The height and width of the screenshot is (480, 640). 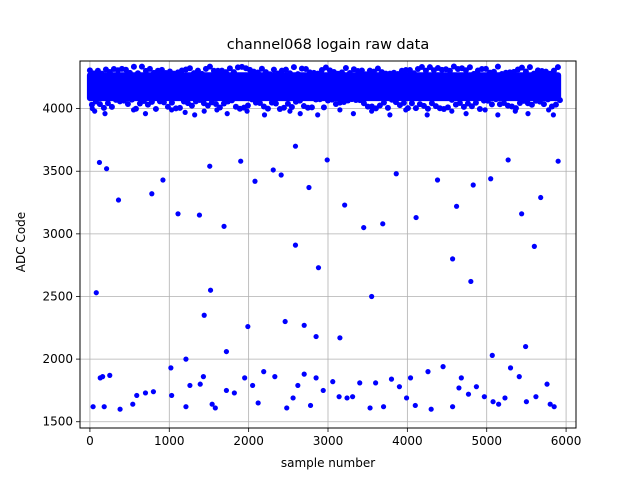 I want to click on y-tick-label: 2000, so click(x=57, y=359).